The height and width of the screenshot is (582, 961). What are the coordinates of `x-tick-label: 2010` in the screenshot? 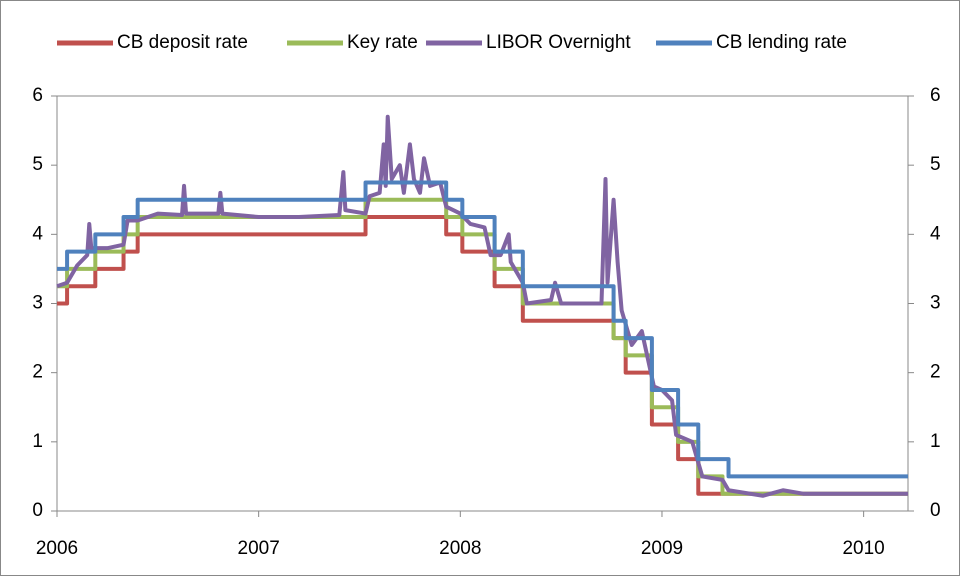 It's located at (863, 548).